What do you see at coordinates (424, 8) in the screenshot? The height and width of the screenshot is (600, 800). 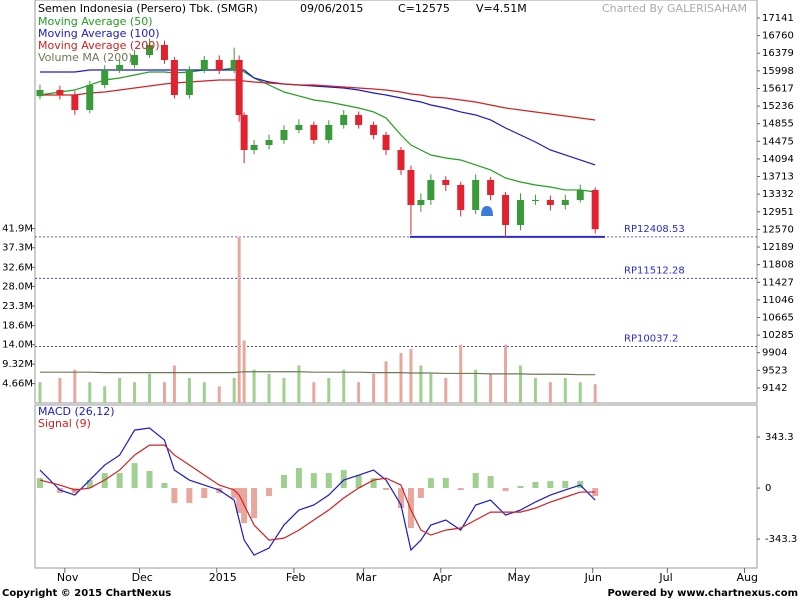 I see `close-value: C=12575` at bounding box center [424, 8].